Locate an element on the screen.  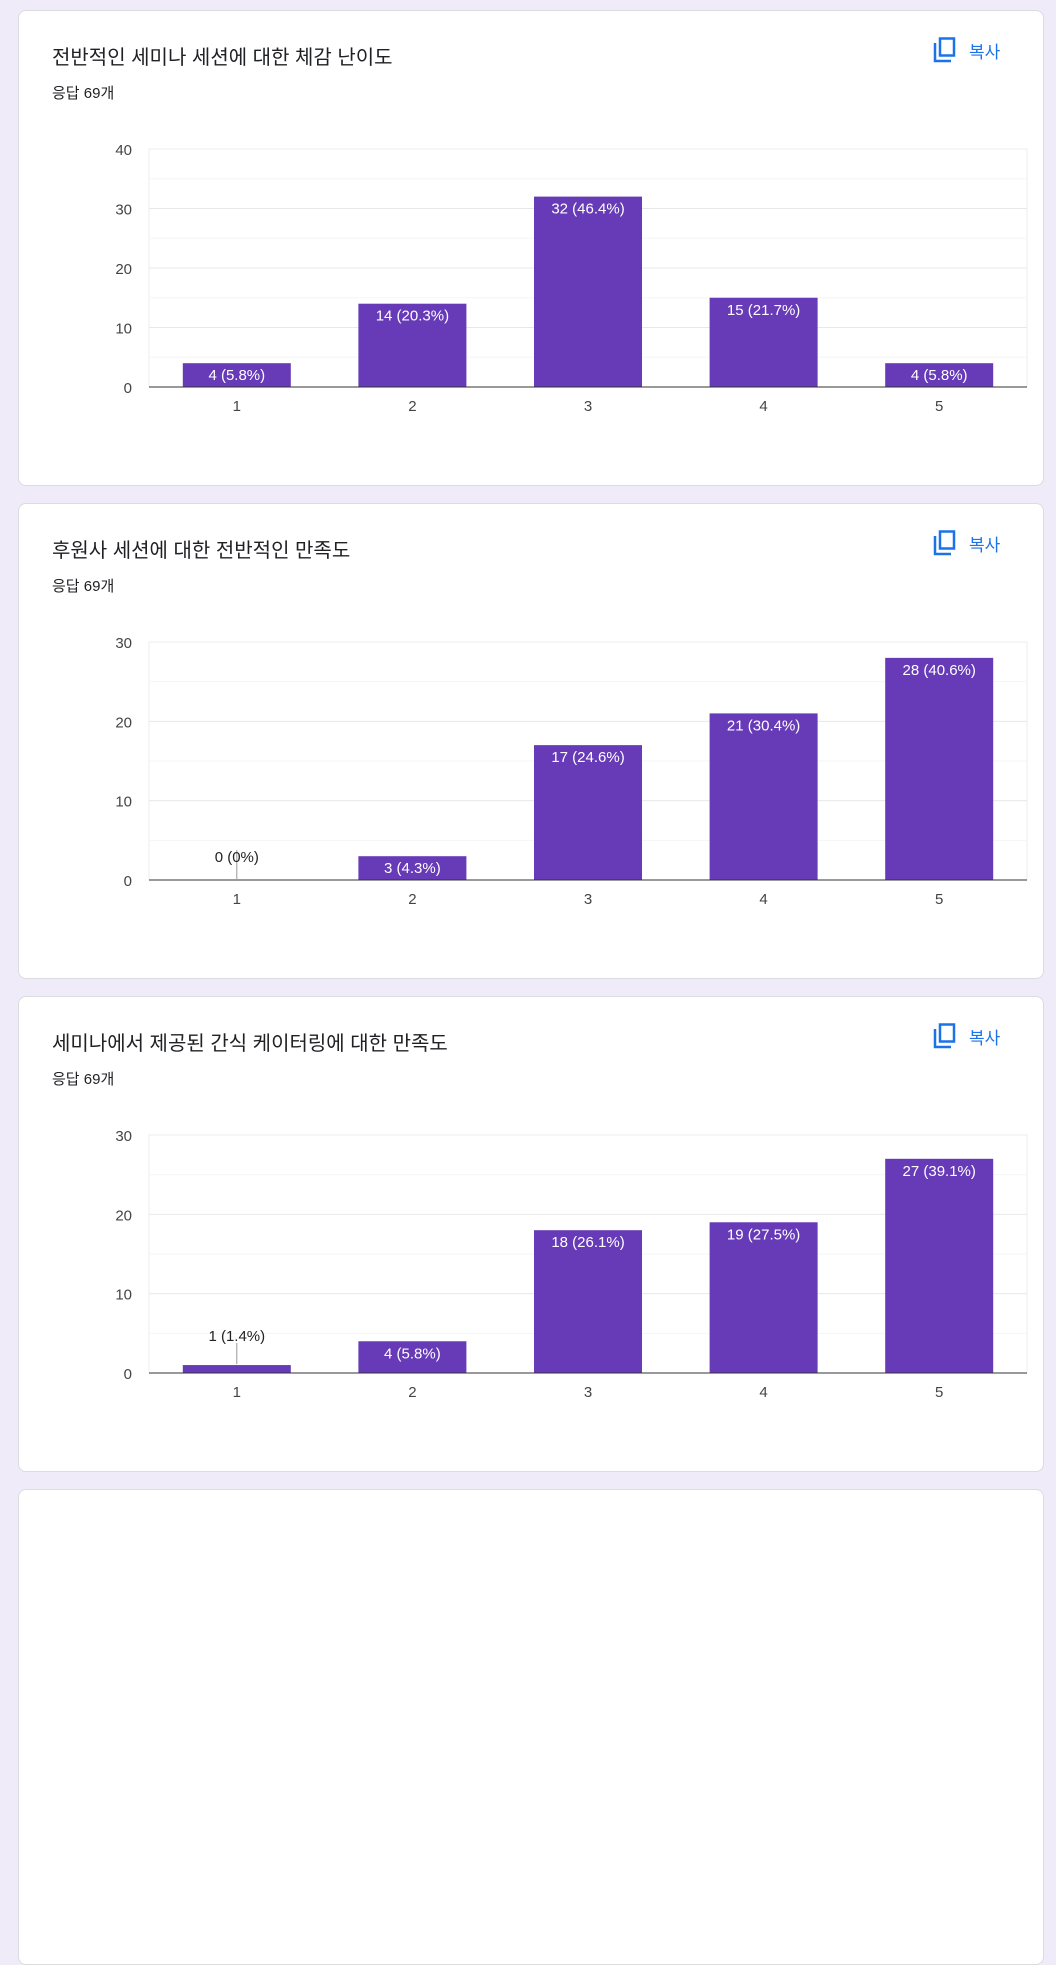
question-title: 세미나에서 제공된 간식 케이터링에 대한 만족도 is located at coordinates (250, 1044).